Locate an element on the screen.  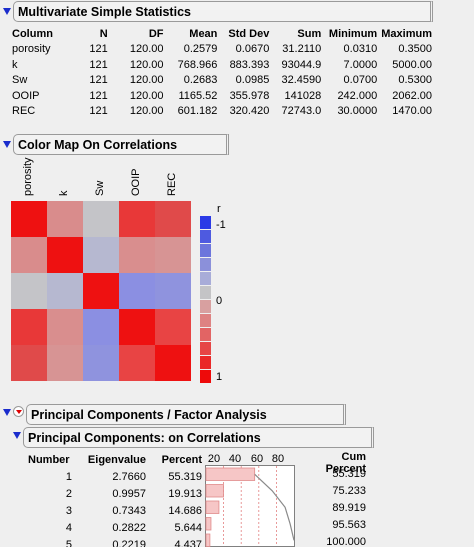
color-map-variable-label: k is located at coordinates (64, 193).